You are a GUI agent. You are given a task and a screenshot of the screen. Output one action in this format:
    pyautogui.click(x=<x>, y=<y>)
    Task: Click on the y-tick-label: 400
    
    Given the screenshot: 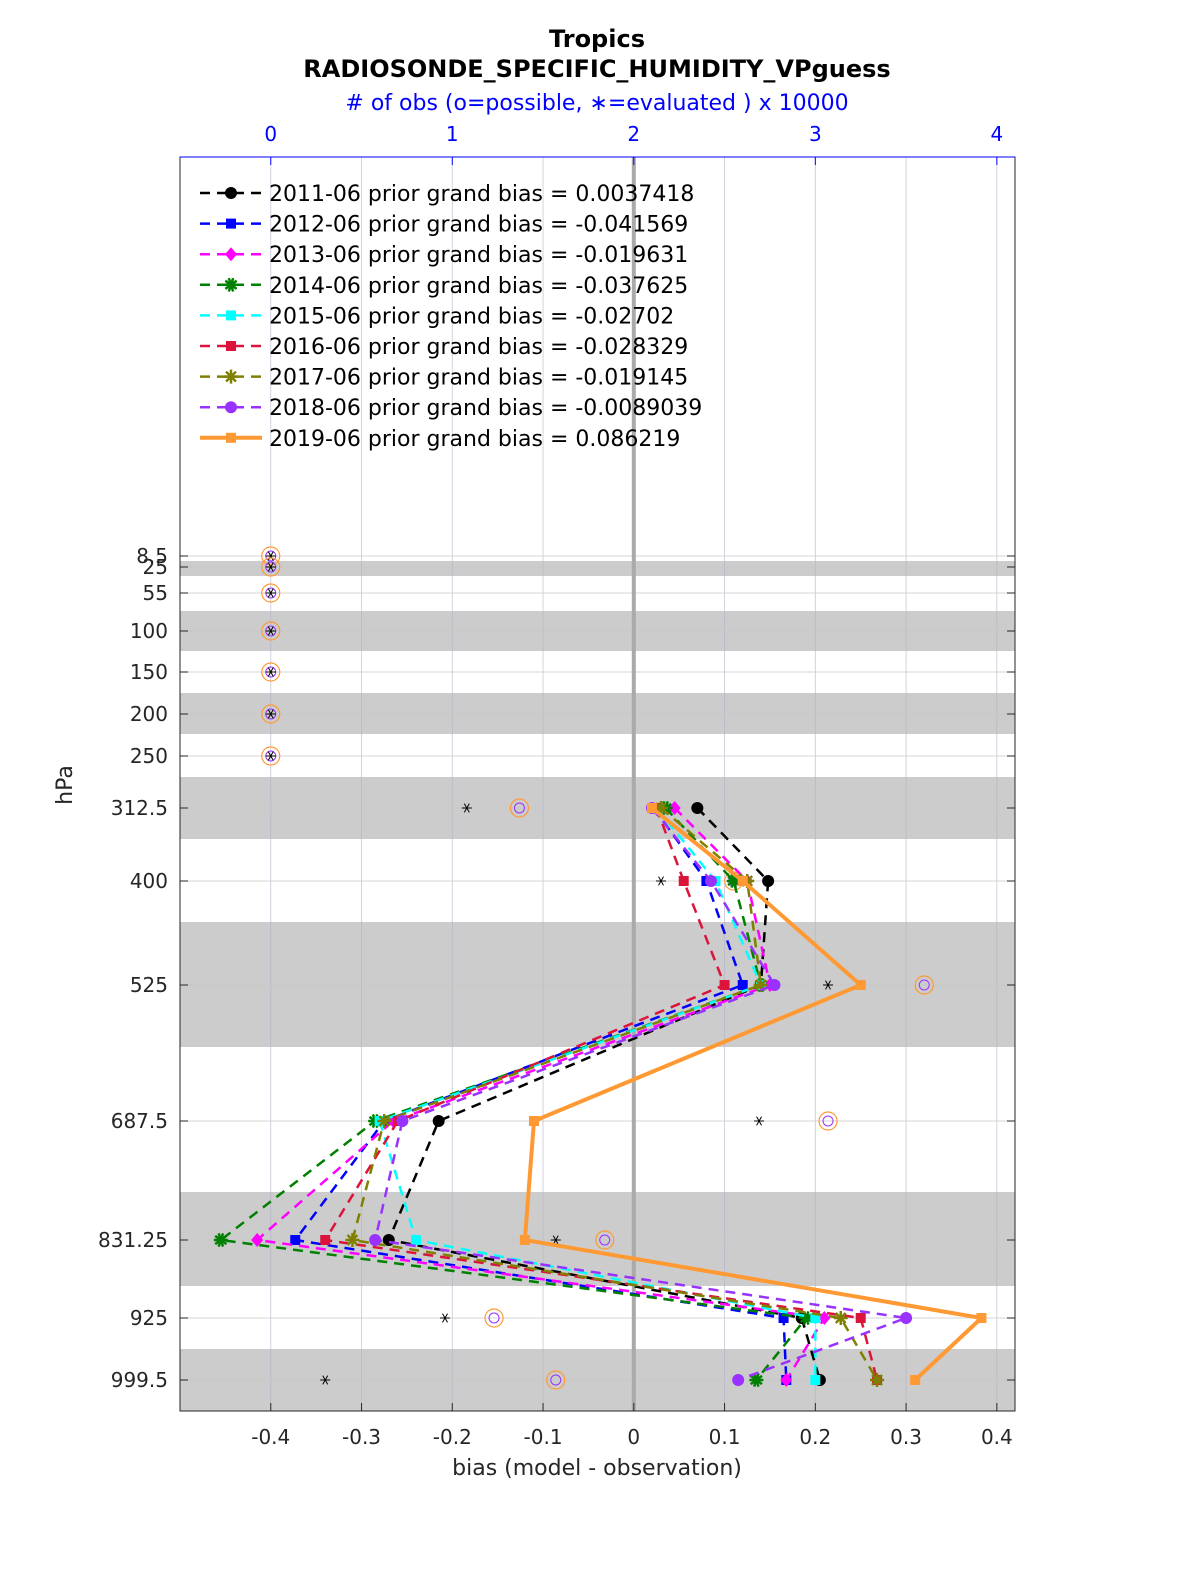 What is the action you would take?
    pyautogui.click(x=149, y=881)
    